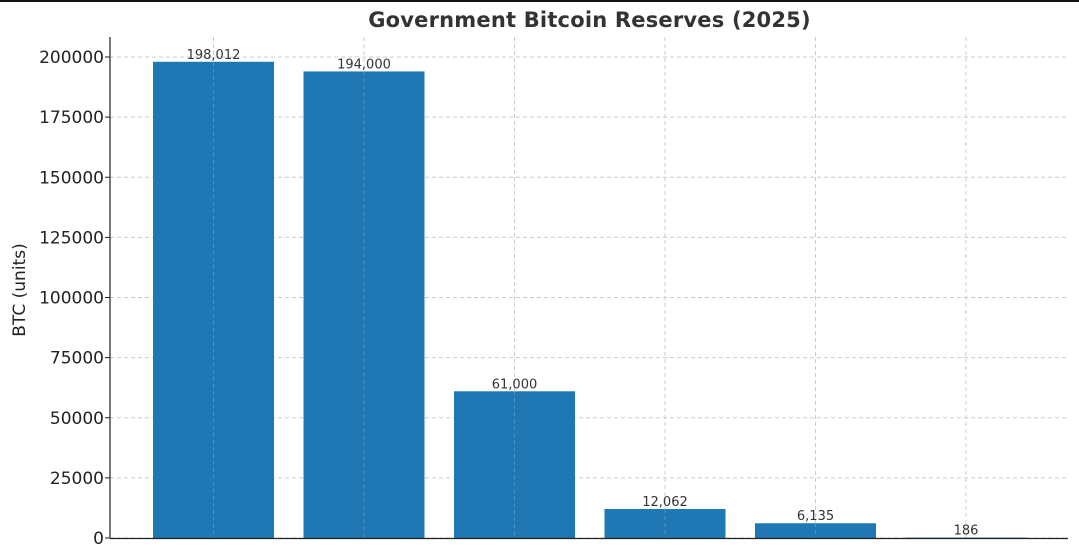 This screenshot has height=549, width=1079. What do you see at coordinates (589, 20) in the screenshot?
I see `chart-title: Government Bitcoin Reserves (2025)` at bounding box center [589, 20].